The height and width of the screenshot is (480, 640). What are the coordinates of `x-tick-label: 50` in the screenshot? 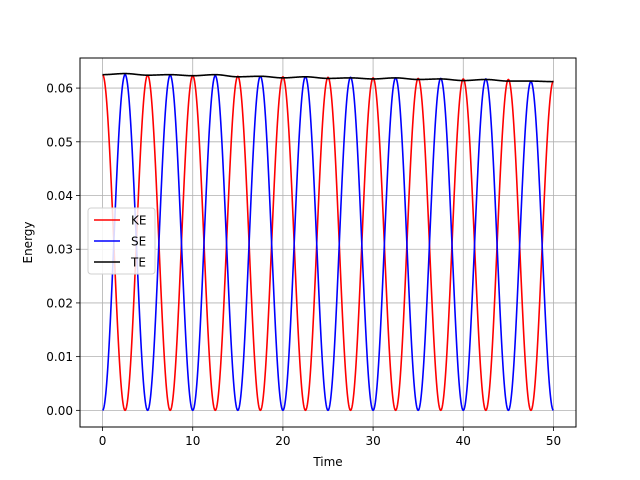 It's located at (553, 441).